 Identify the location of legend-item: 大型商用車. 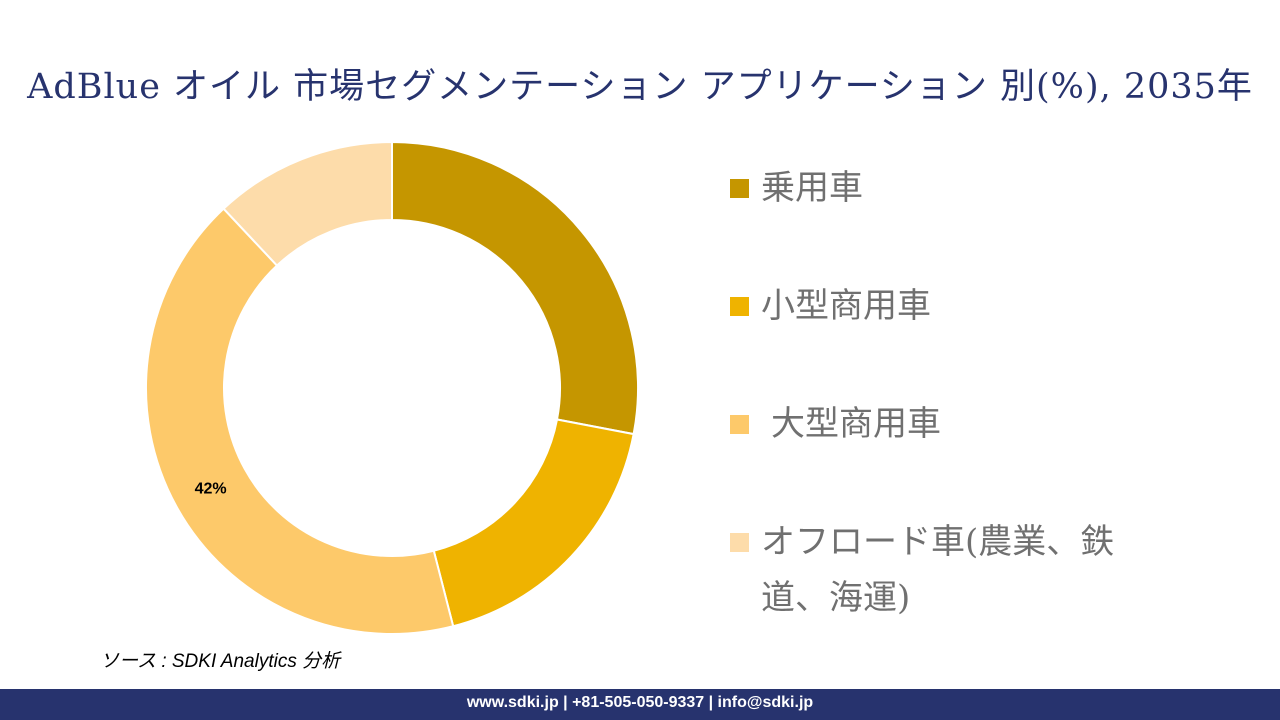
(835, 424).